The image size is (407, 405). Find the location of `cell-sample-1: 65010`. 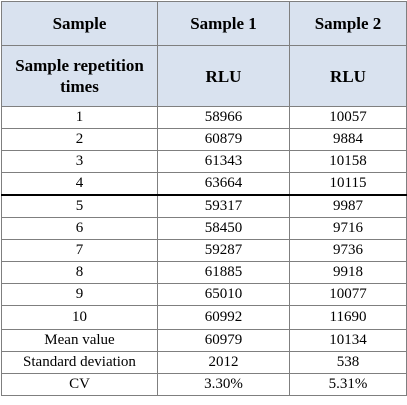

cell-sample-1: 65010 is located at coordinates (223, 294).